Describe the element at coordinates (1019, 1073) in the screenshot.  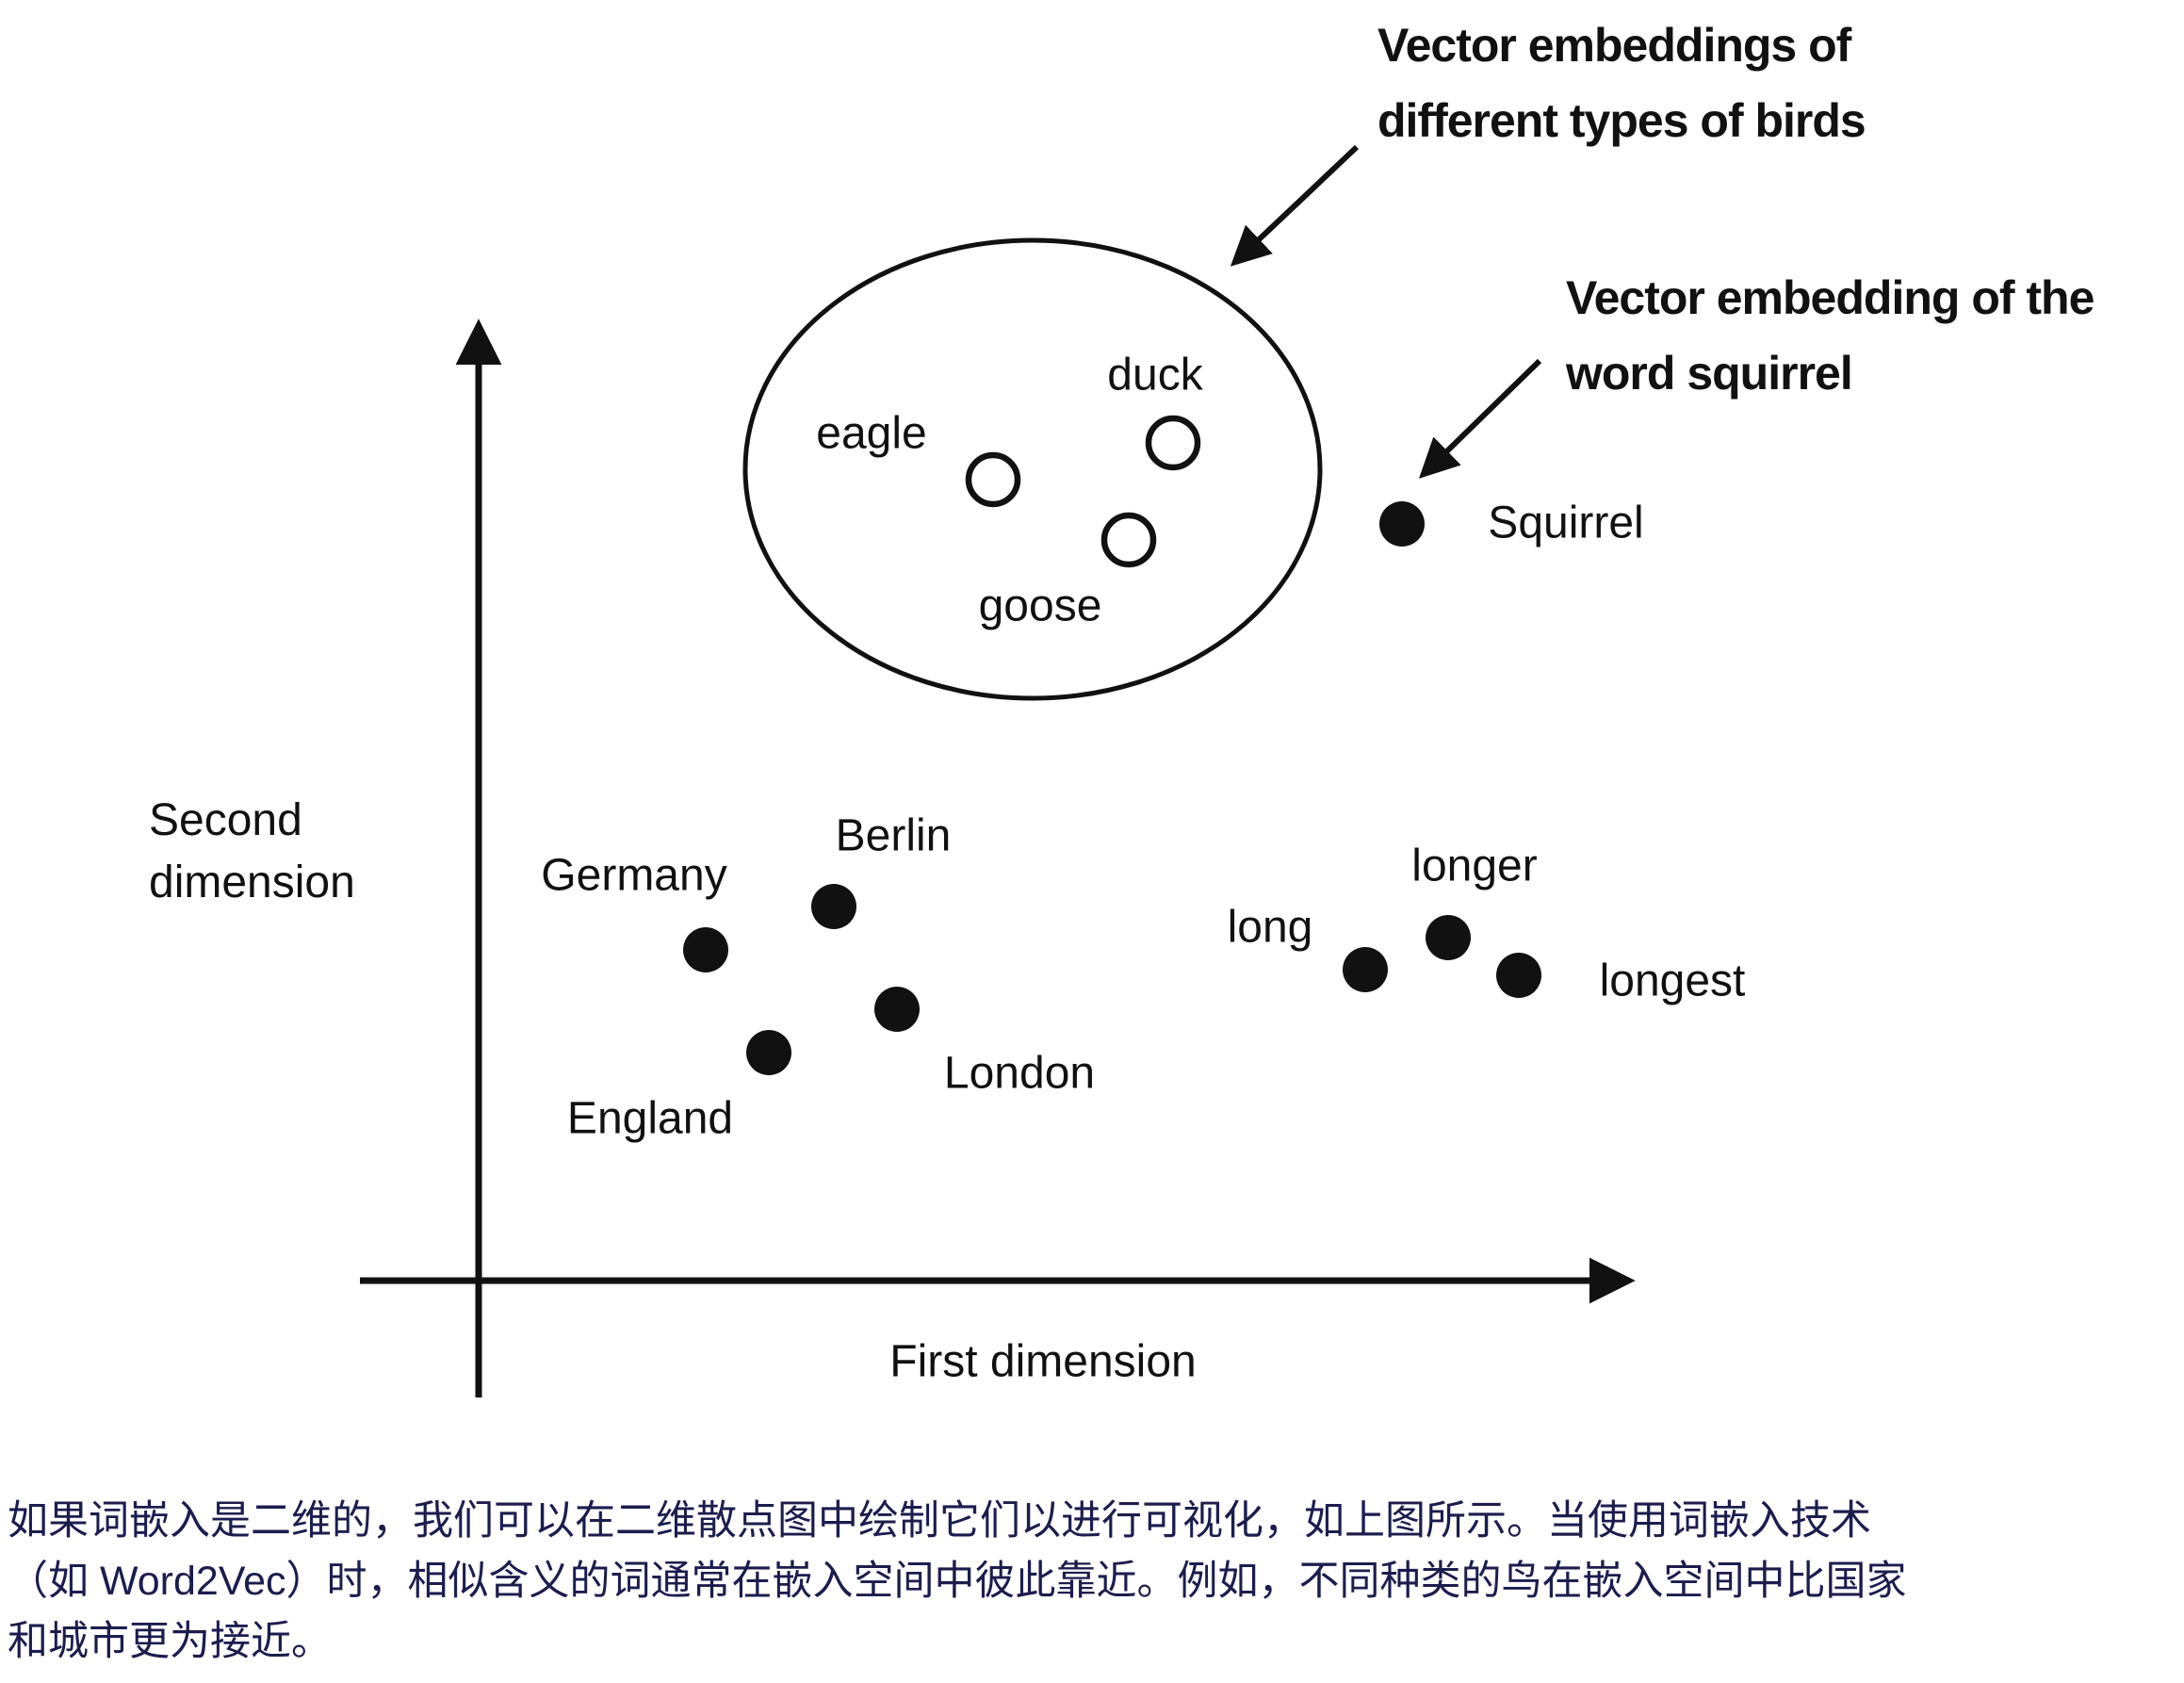
I see `point-label-london: London` at that location.